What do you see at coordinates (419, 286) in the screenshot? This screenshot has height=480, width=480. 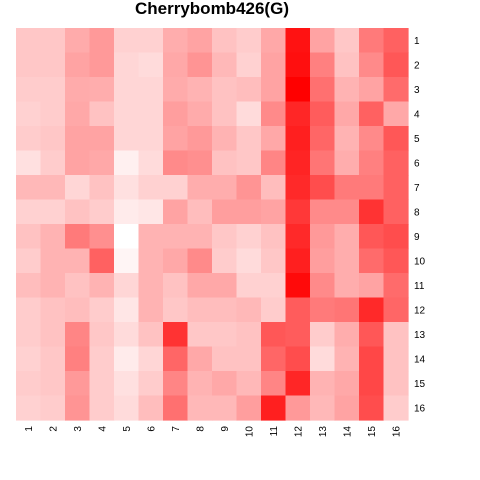 I see `row-tick-label: 11` at bounding box center [419, 286].